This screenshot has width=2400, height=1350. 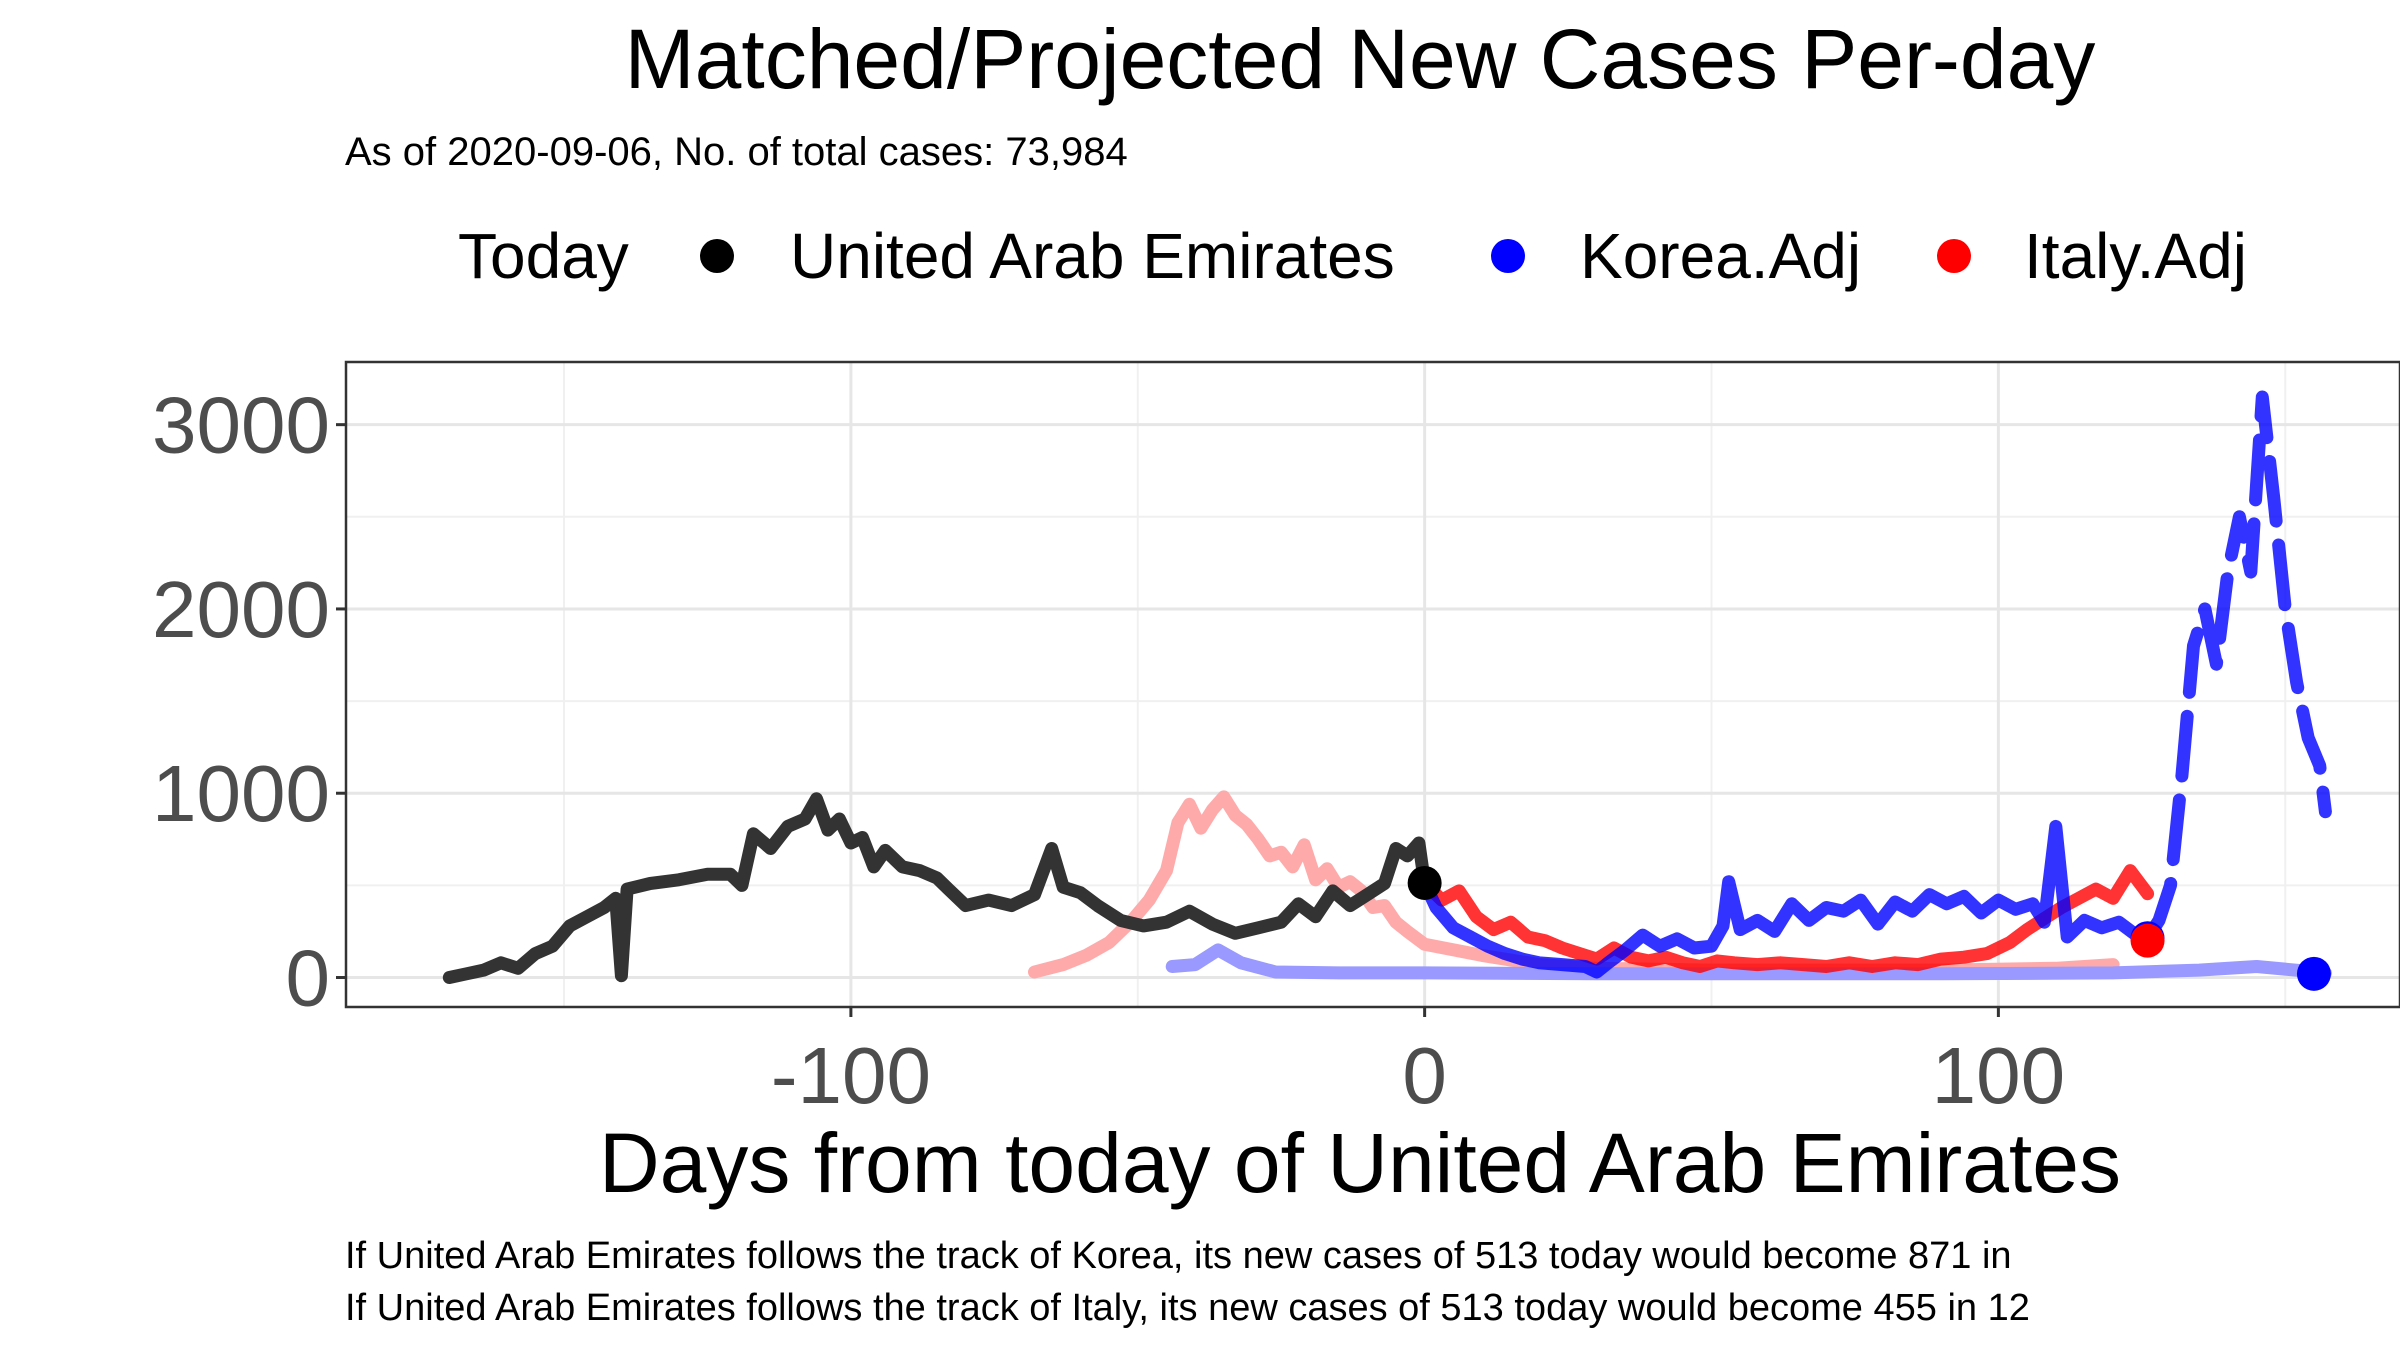 What do you see at coordinates (2313, 973) in the screenshot?
I see `today-marker-korea-adj` at bounding box center [2313, 973].